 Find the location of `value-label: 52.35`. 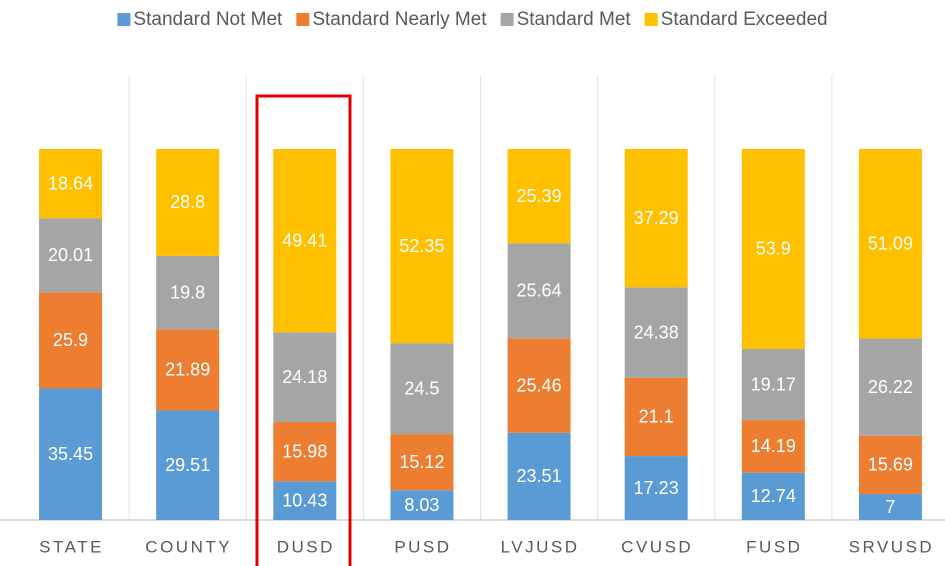

value-label: 52.35 is located at coordinates (421, 246).